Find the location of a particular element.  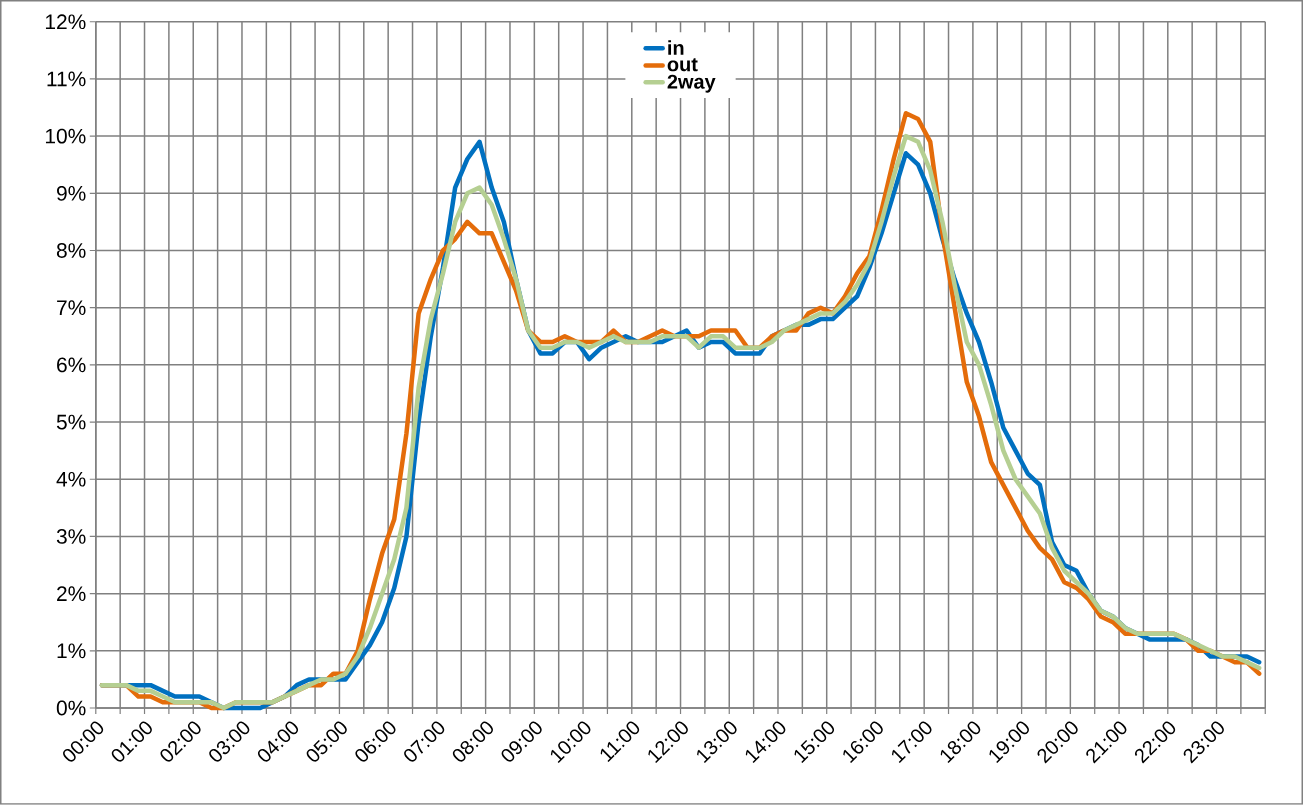

y-tick-label: 5% is located at coordinates (71, 422).